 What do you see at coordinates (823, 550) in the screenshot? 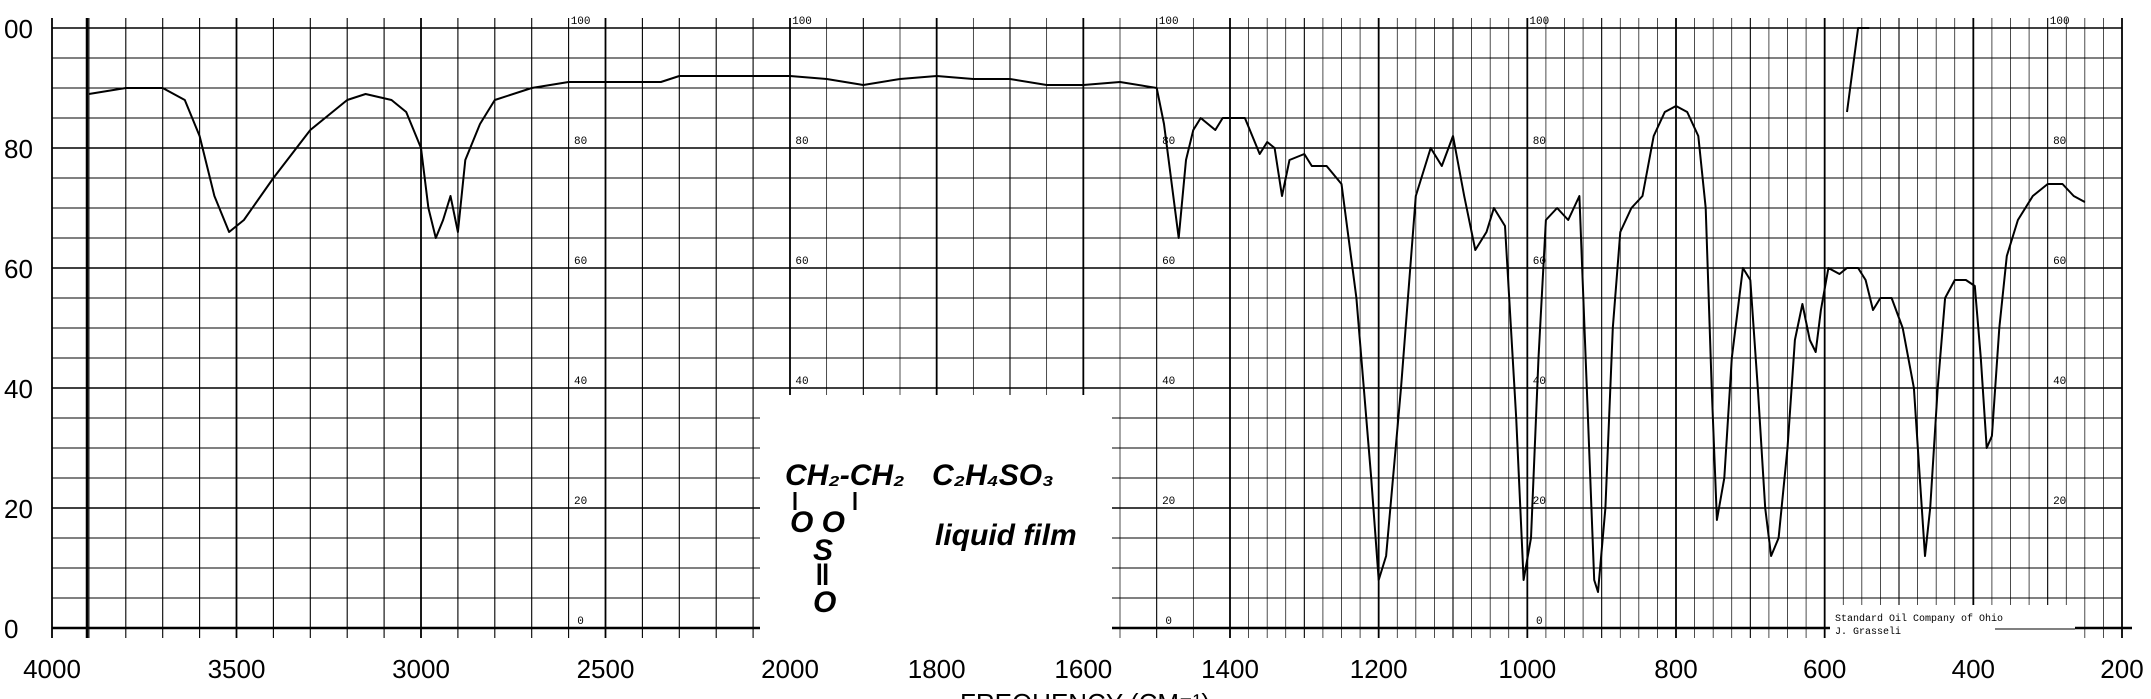
I see `structure-line3: S` at bounding box center [823, 550].